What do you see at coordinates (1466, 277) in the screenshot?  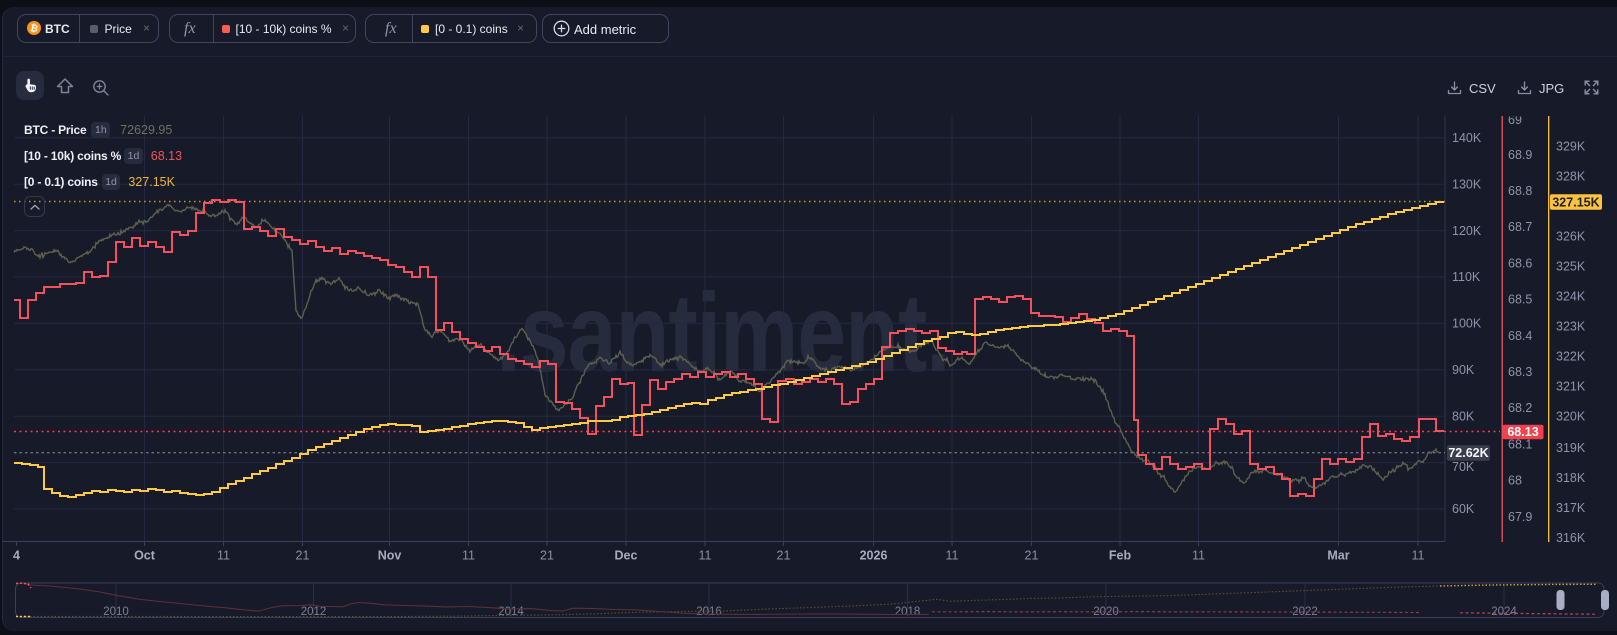 I see `svg-text: 110K` at bounding box center [1466, 277].